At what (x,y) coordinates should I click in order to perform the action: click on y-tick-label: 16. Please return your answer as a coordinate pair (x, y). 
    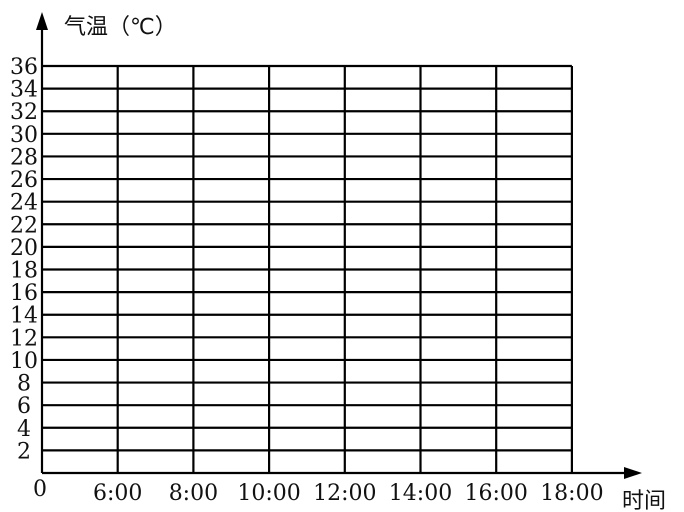
    Looking at the image, I should click on (24, 293).